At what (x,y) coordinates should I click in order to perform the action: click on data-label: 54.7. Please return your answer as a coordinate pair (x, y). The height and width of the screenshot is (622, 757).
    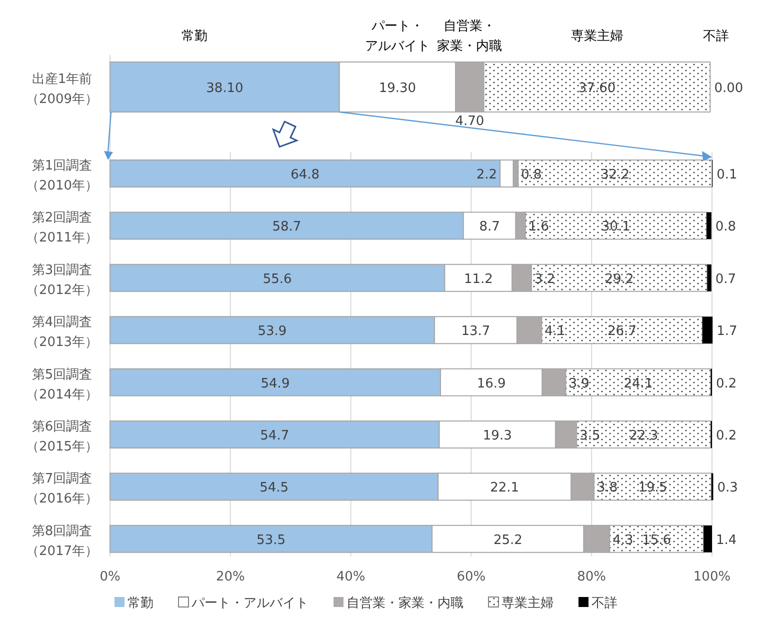
    Looking at the image, I should click on (275, 436).